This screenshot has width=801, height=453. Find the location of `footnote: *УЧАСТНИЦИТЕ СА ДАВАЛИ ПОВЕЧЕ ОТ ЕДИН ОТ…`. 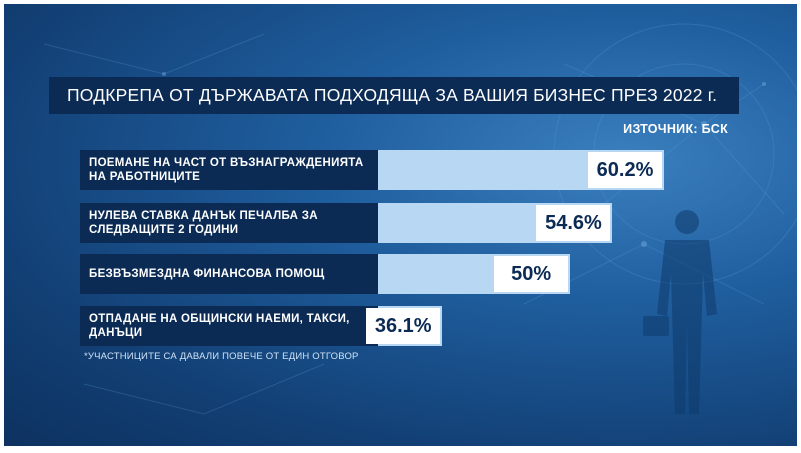

footnote: *УЧАСТНИЦИТЕ СА ДАВАЛИ ПОВЕЧЕ ОТ ЕДИН ОТ… is located at coordinates (221, 356).